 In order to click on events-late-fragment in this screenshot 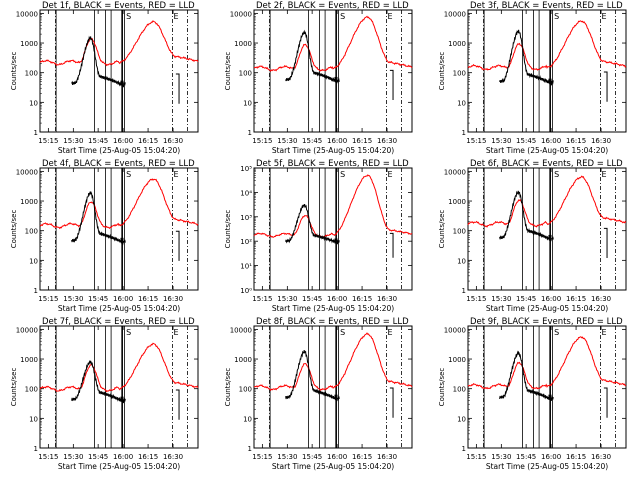, I will do `click(605, 242)`.